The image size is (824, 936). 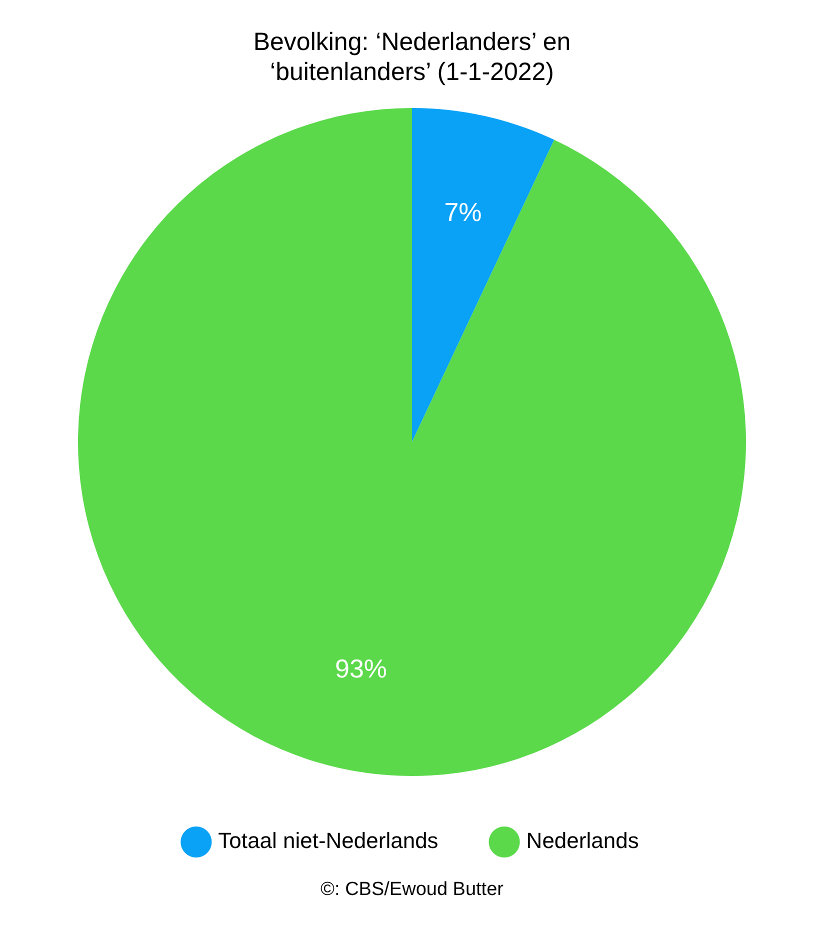 I want to click on data-label: 7%, so click(x=463, y=212).